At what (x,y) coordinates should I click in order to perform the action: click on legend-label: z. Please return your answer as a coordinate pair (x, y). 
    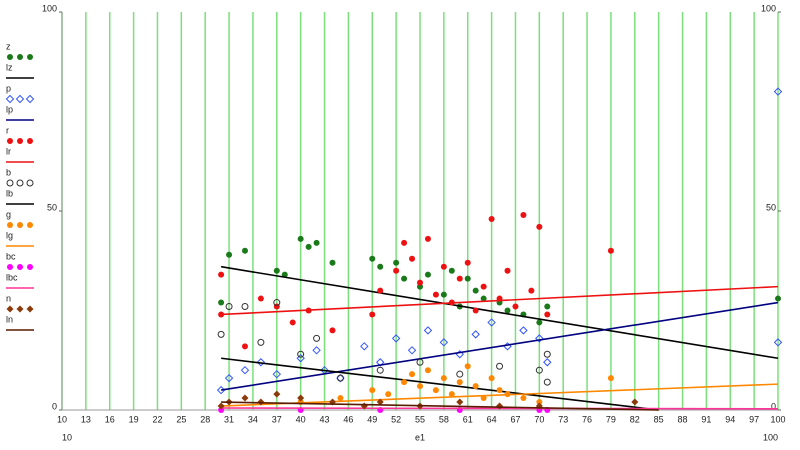
    Looking at the image, I should click on (8, 46).